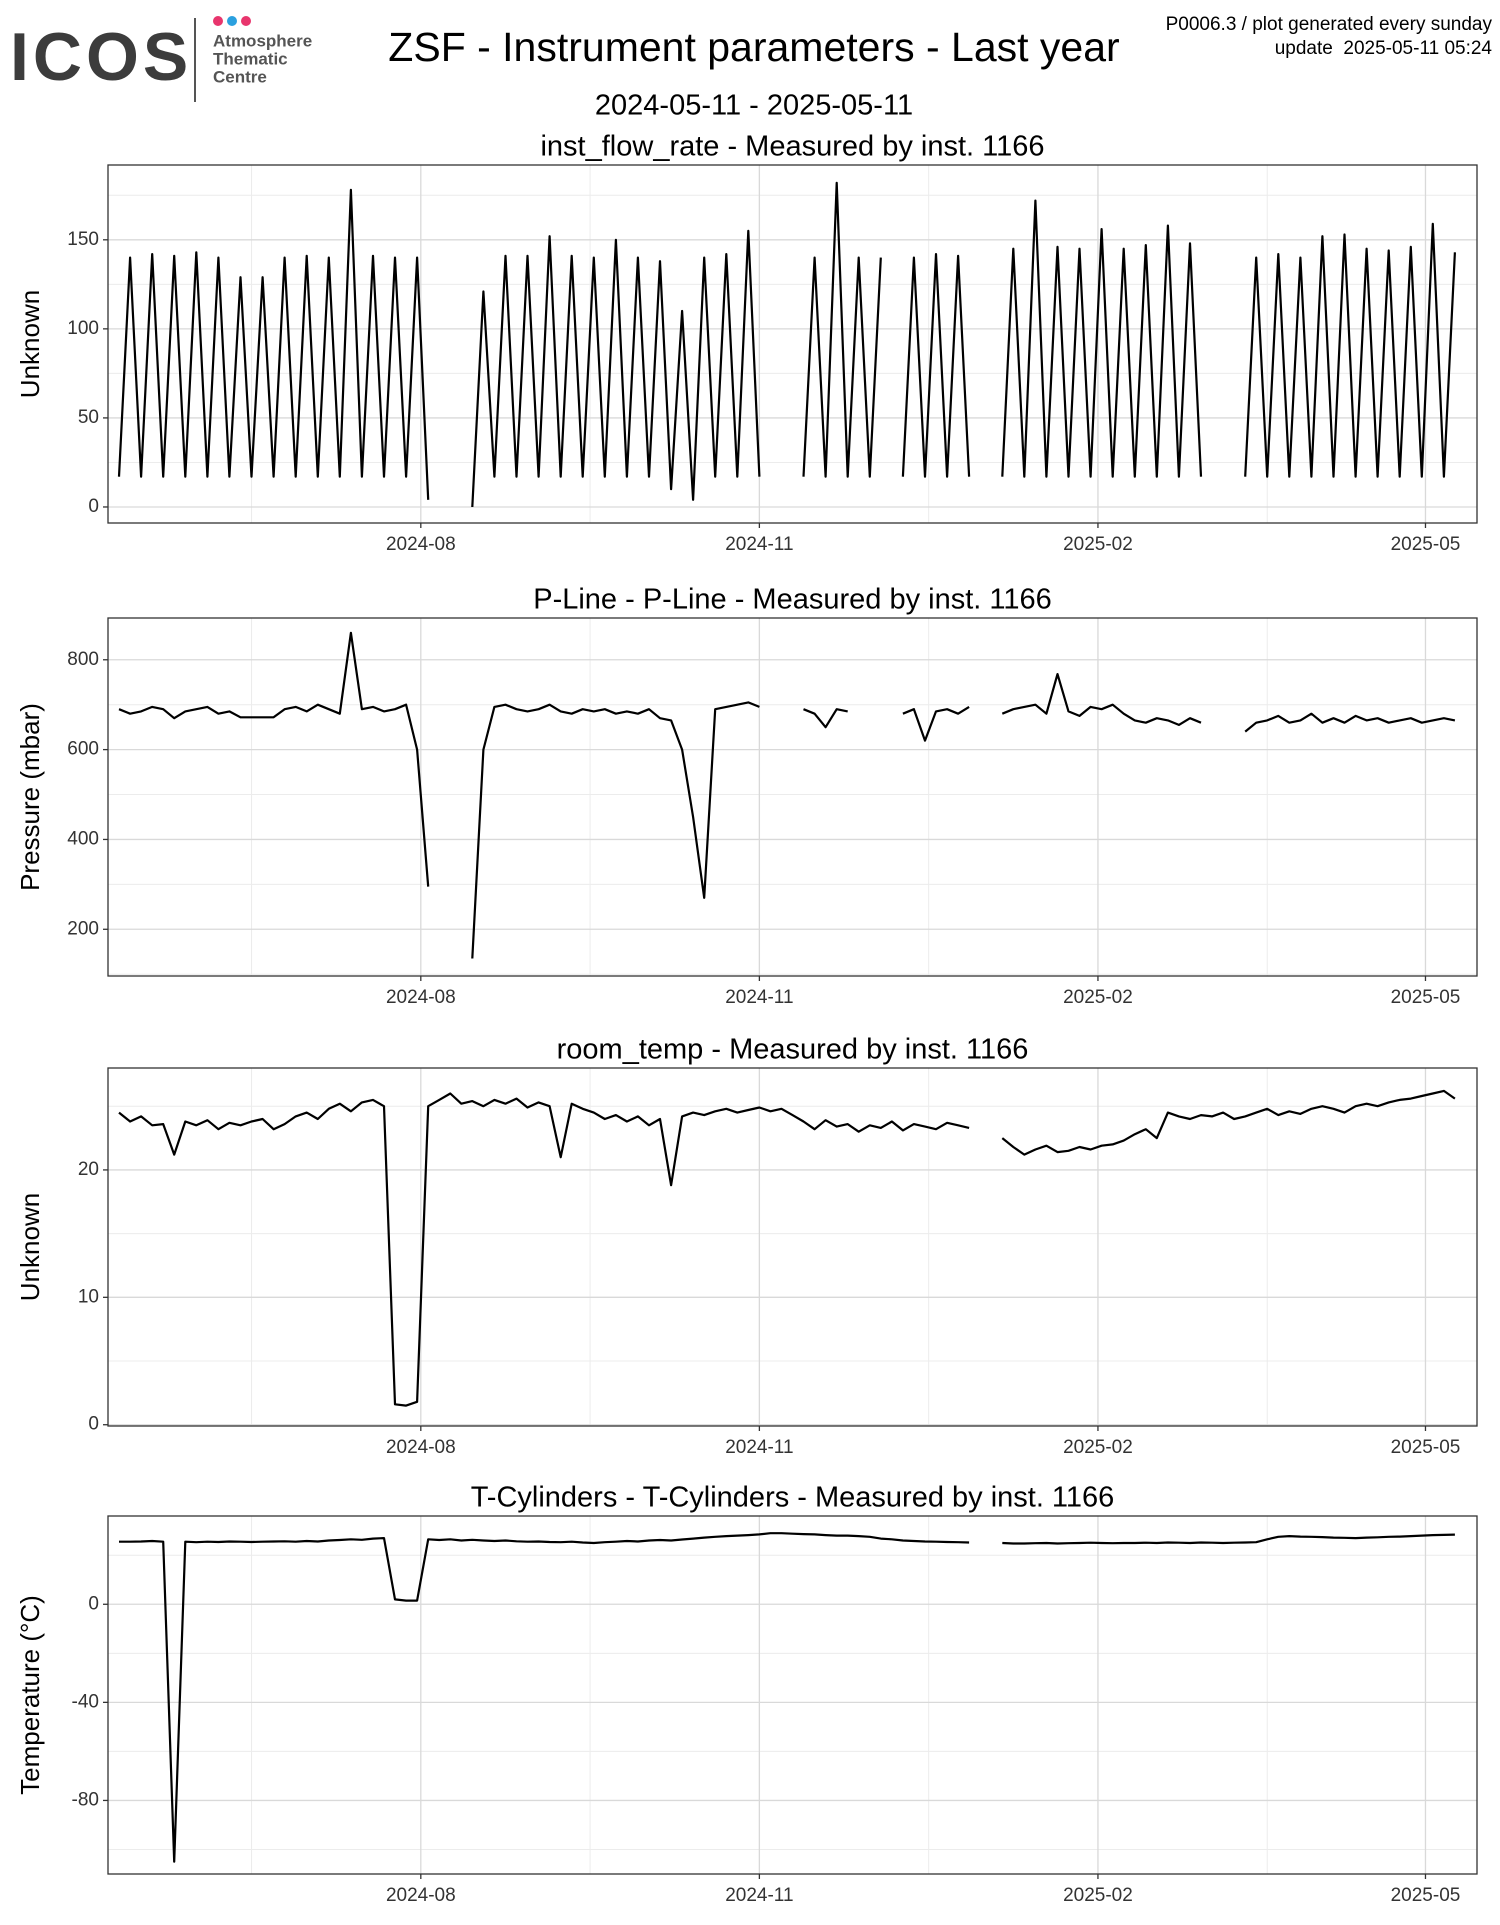 The height and width of the screenshot is (1925, 1500). What do you see at coordinates (250, 58) in the screenshot?
I see `logo-text: Thematic` at bounding box center [250, 58].